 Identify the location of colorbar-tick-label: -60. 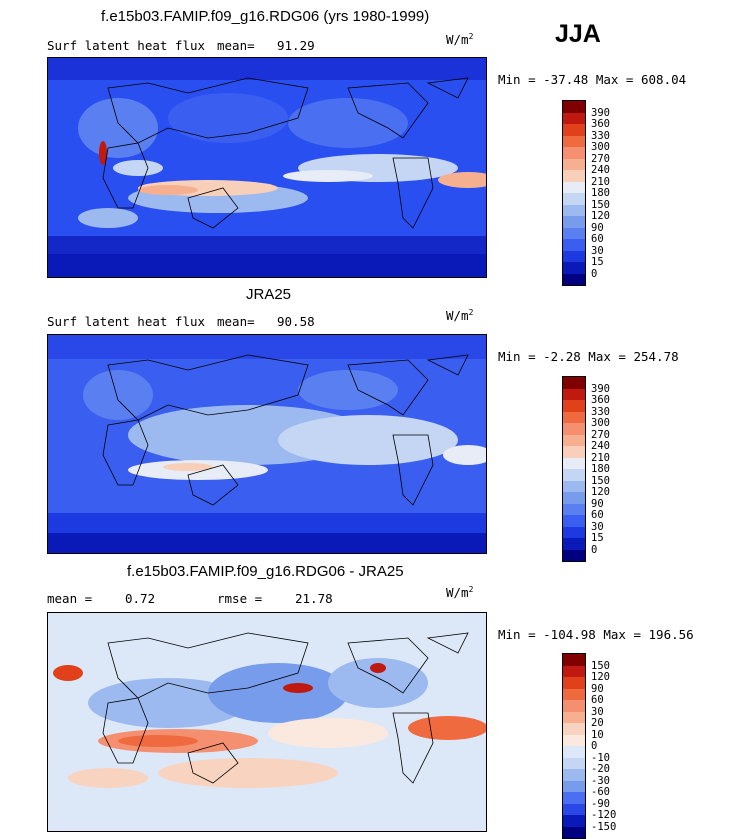
(600, 792).